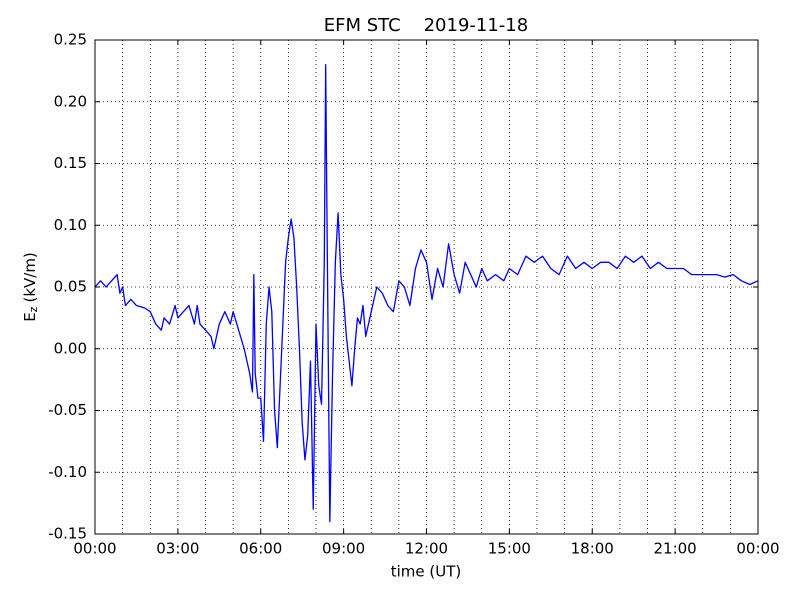 Image resolution: width=800 pixels, height=600 pixels. I want to click on x-tick-label: 18:00, so click(592, 549).